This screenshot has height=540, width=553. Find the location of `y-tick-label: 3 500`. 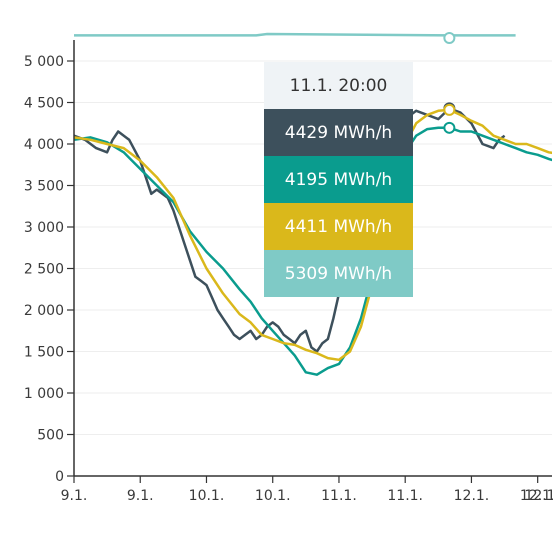

y-tick-label: 3 500 is located at coordinates (44, 187).